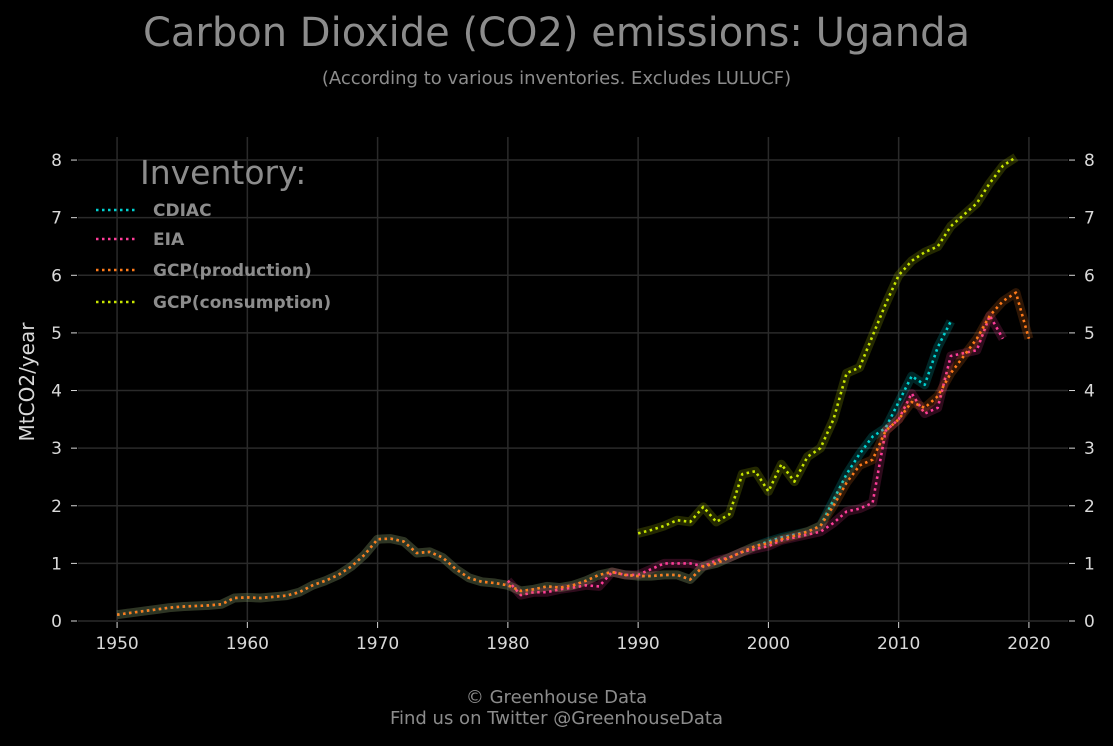  What do you see at coordinates (637, 644) in the screenshot?
I see `x-tick-label: 1990` at bounding box center [637, 644].